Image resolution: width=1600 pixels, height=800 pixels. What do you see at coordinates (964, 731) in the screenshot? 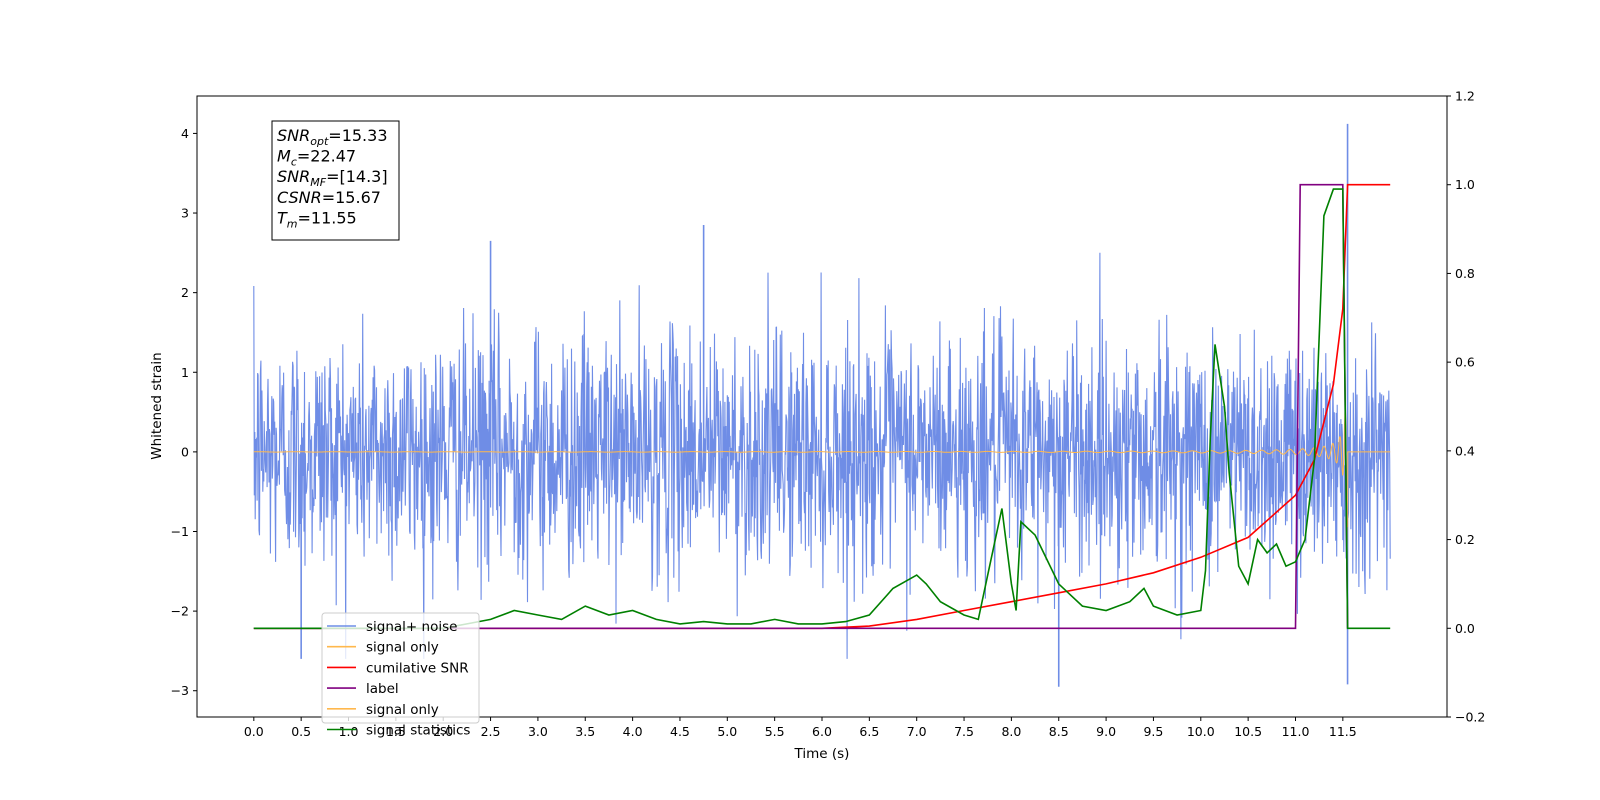
I see `x-tick-label: 7.5` at bounding box center [964, 731].